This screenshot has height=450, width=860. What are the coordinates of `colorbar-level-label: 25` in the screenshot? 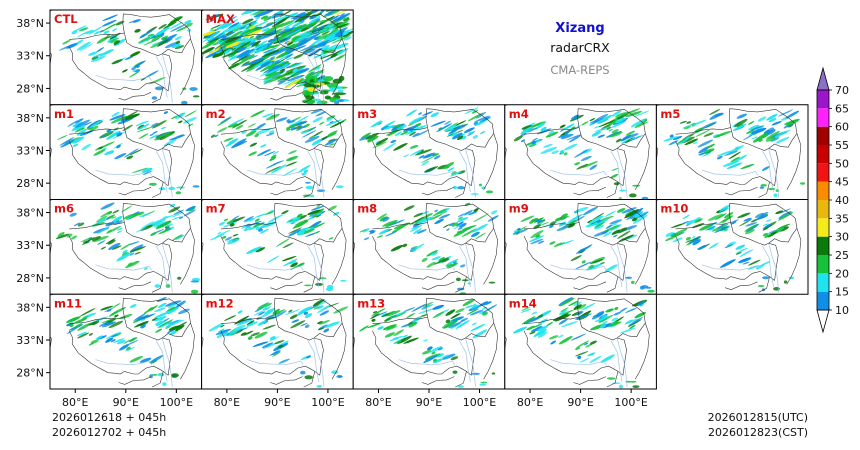 It's located at (842, 255).